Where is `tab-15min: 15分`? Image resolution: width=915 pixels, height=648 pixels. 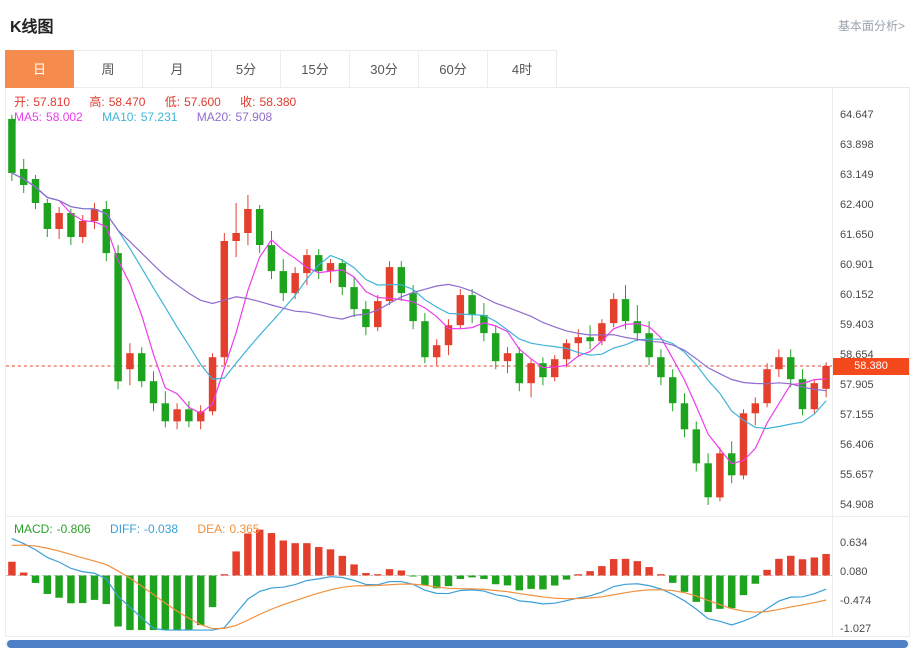 tab-15min: 15分 is located at coordinates (315, 69).